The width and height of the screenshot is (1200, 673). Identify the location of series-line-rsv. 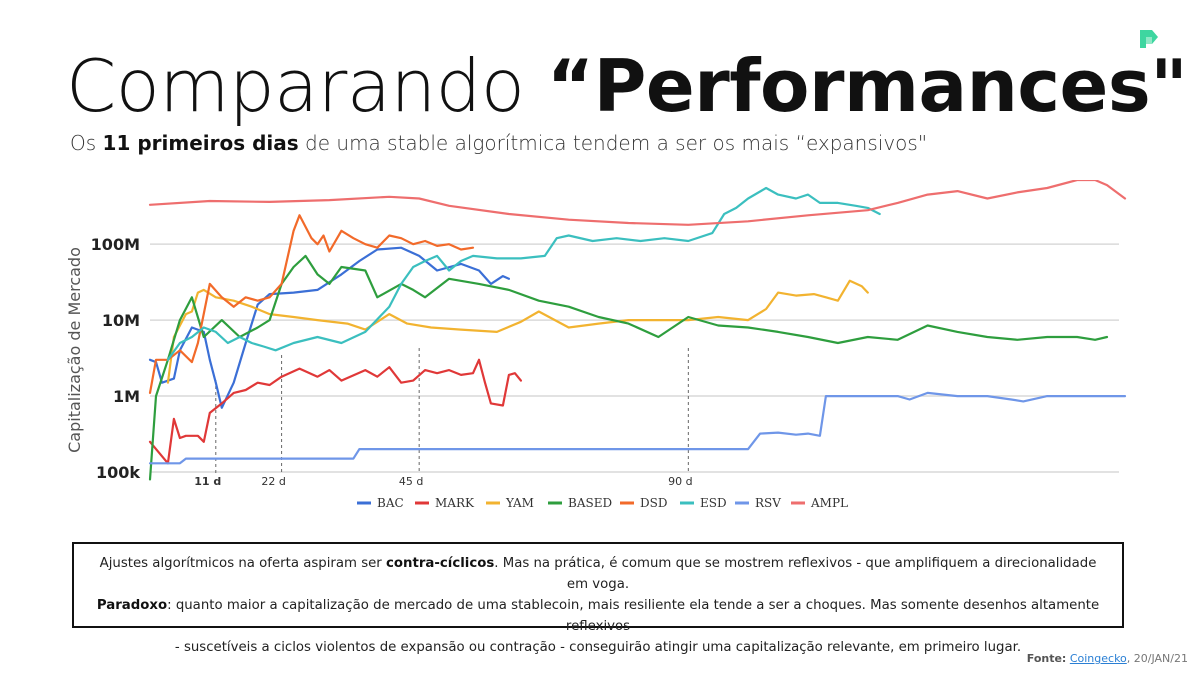
(637, 428).